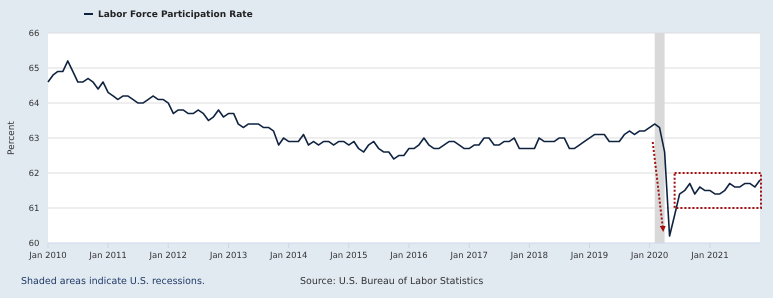 The image size is (773, 298). I want to click on x-tick-label: Jan 2018, so click(529, 256).